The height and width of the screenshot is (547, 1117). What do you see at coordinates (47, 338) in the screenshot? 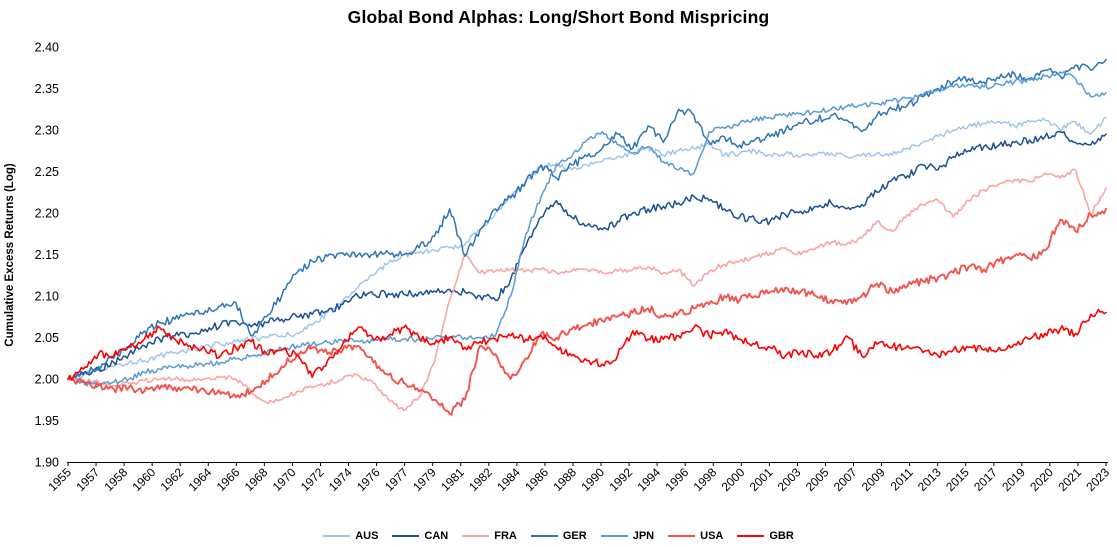
I see `y-axis-tick-label: 2.05` at bounding box center [47, 338].